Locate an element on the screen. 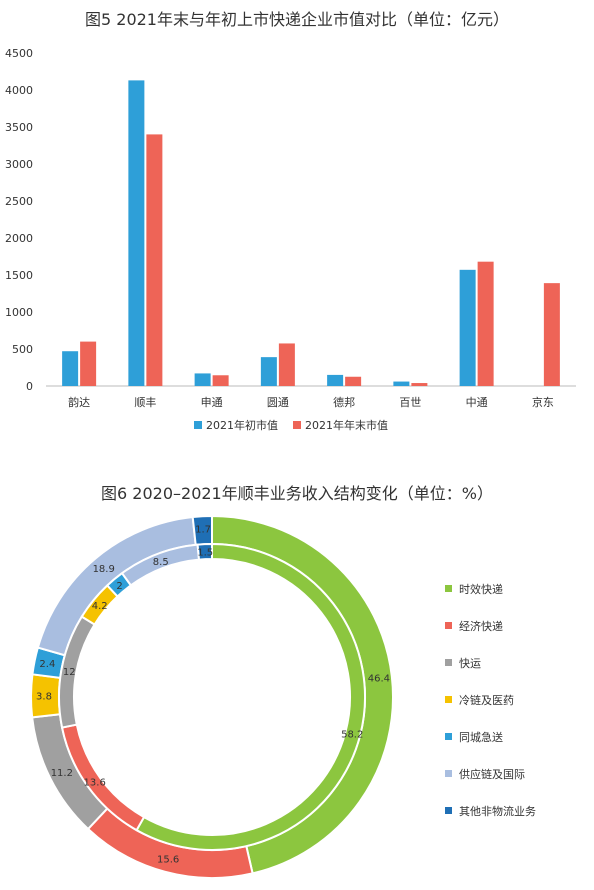 The image size is (594, 890). inner-ring-slice is located at coordinates (204, 551).